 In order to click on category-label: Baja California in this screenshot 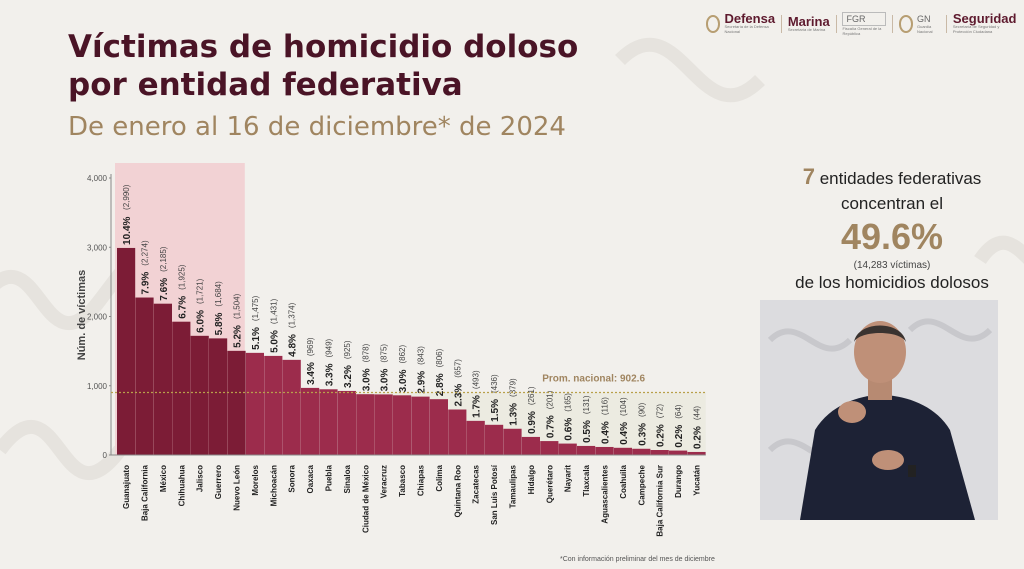, I will do `click(145, 492)`.